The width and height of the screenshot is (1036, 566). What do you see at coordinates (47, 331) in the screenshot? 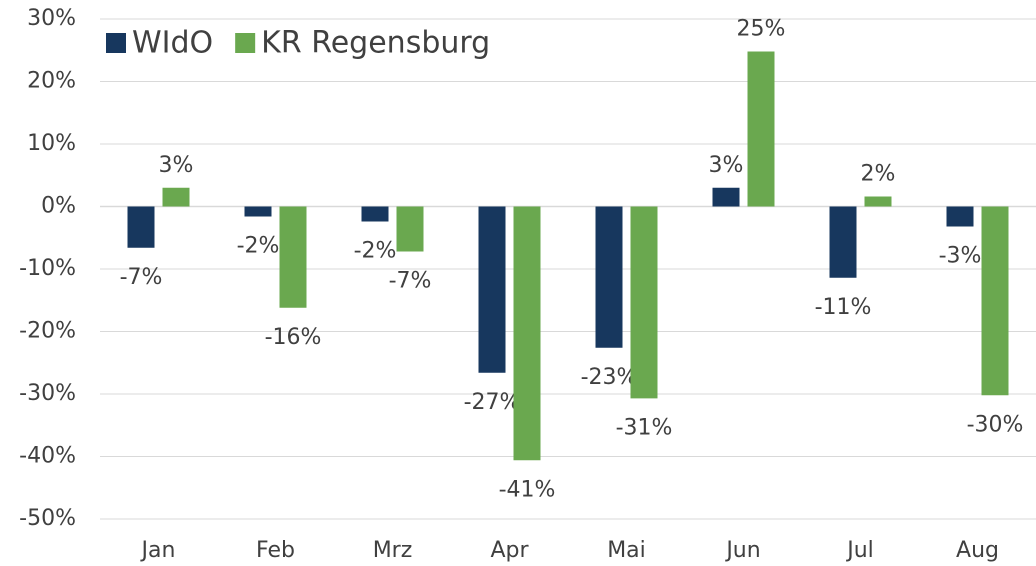
I see `y-tick-label: -20%` at bounding box center [47, 331].